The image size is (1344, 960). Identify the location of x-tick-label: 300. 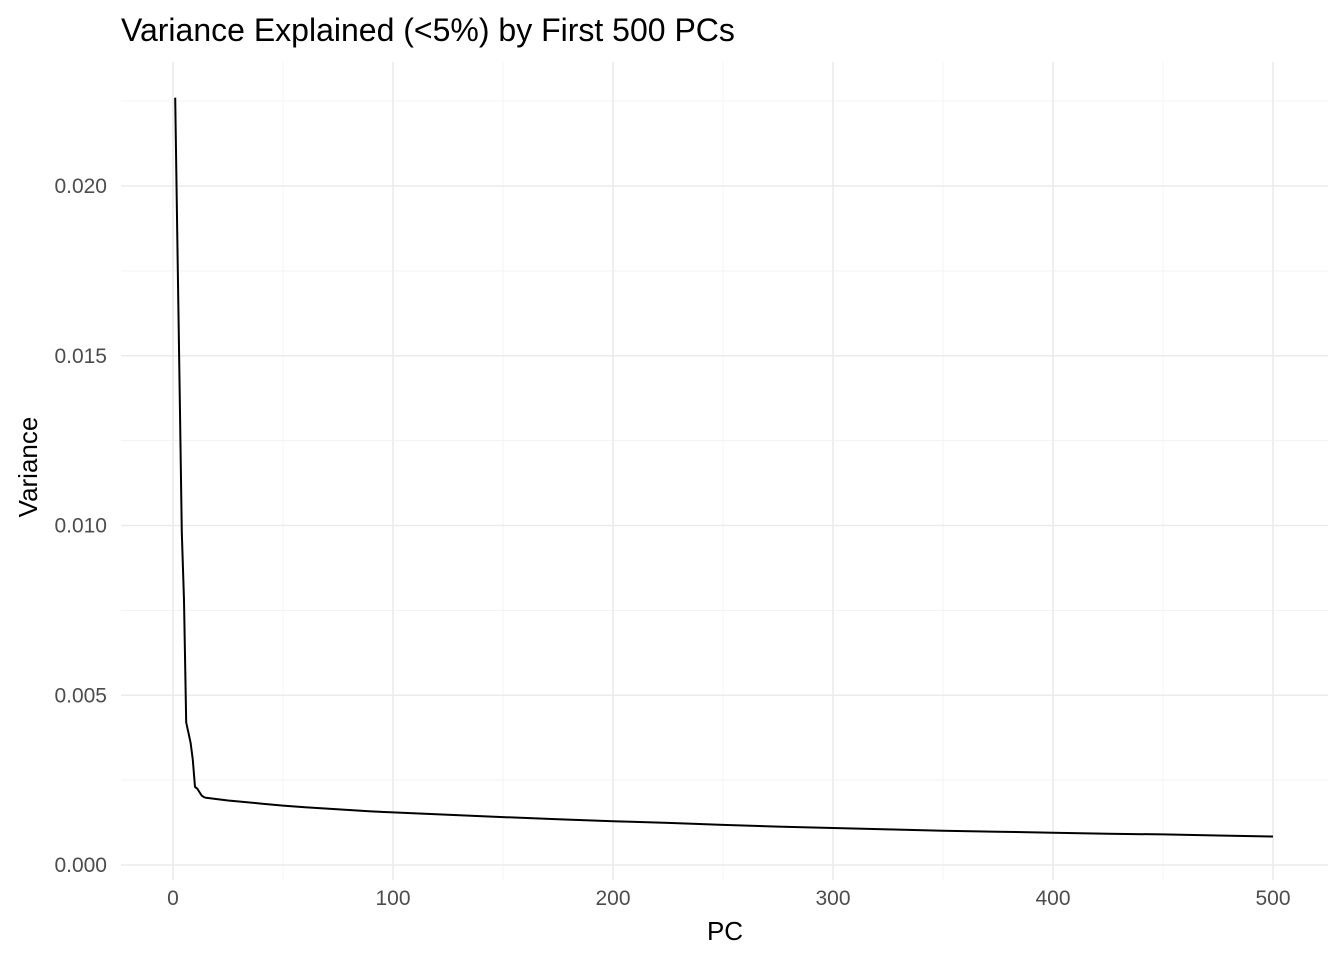
(832, 898).